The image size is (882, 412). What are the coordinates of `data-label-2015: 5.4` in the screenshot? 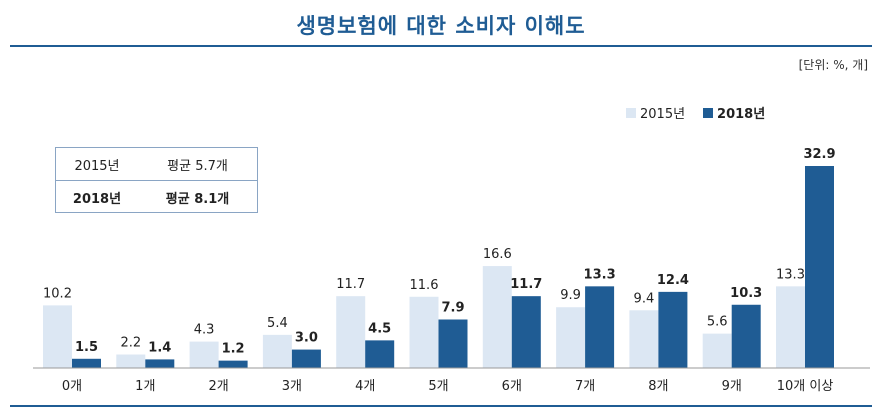 It's located at (277, 323).